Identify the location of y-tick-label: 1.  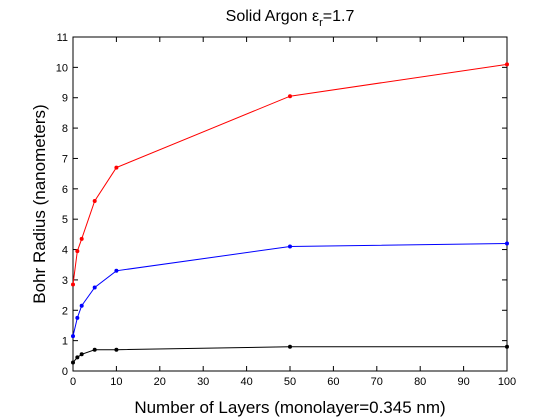
(65, 342).